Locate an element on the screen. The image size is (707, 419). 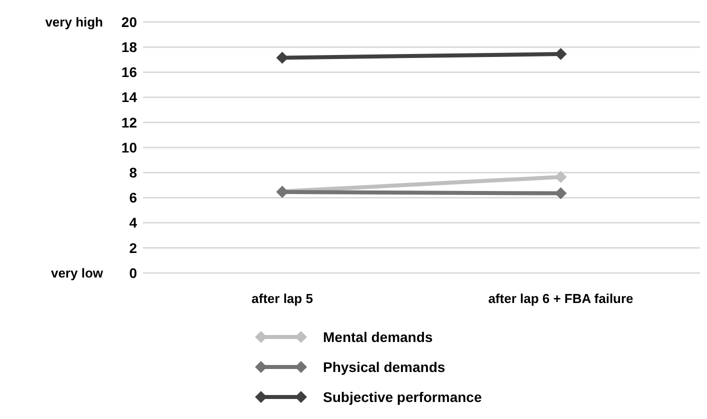
y-tick-label: 14 is located at coordinates (129, 97).